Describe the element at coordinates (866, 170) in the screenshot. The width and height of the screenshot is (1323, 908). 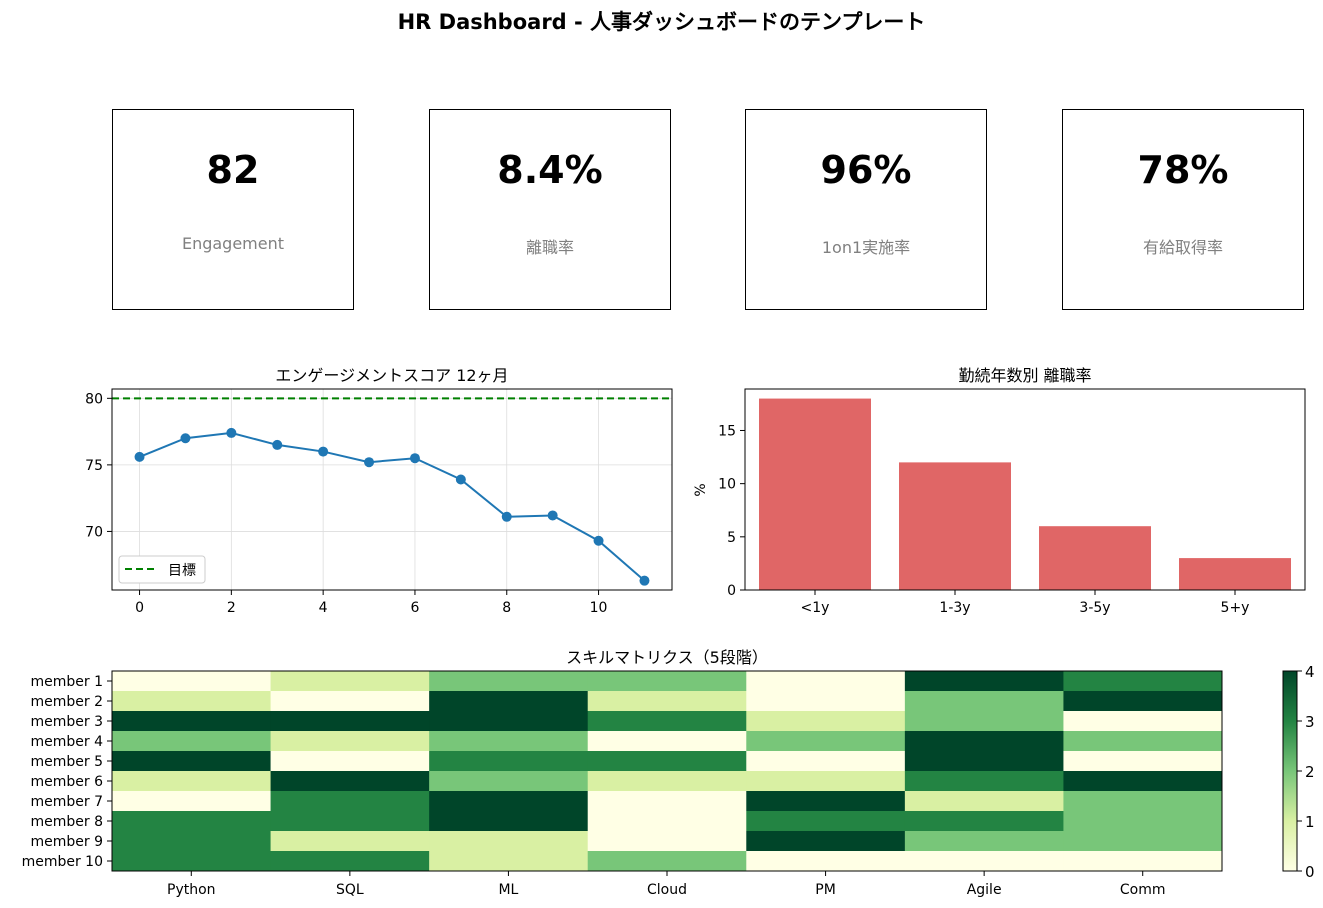
I see `kpi-value: 96%` at that location.